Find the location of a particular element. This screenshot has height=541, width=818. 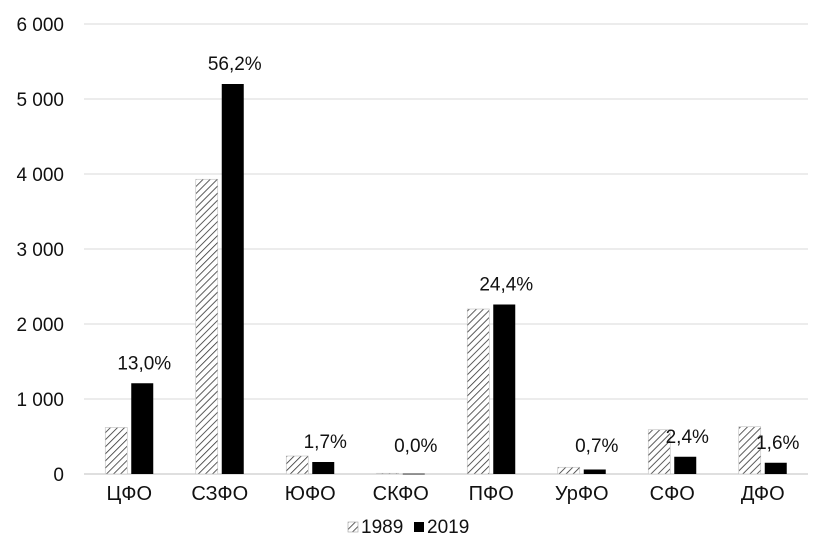

legend-swatch-2019 is located at coordinates (419, 527).